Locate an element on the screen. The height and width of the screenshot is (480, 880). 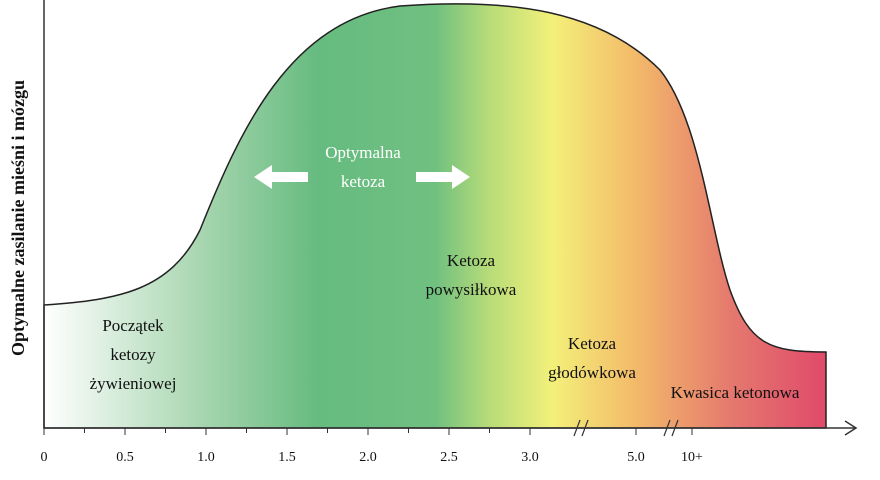
zone-label: powysiłkowa is located at coordinates (471, 289).